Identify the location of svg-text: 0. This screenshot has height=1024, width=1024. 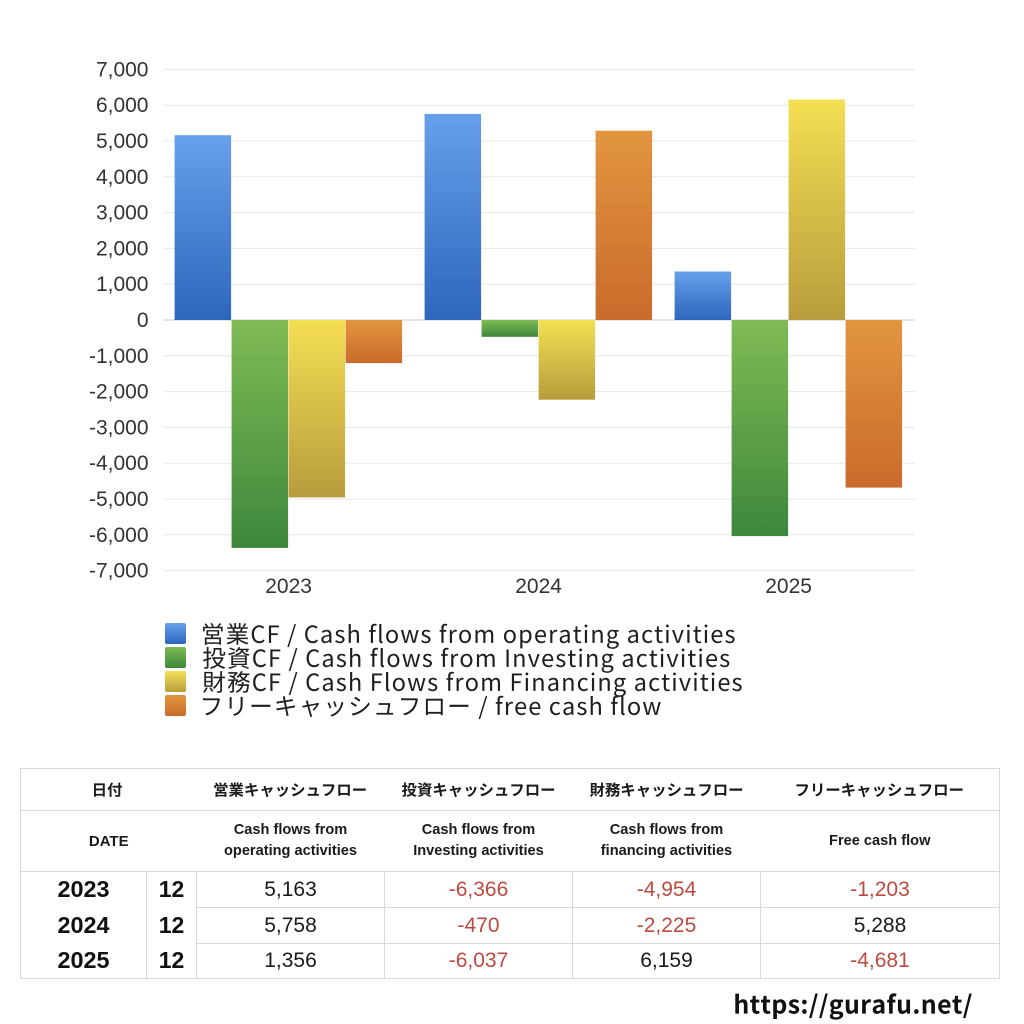
(143, 320).